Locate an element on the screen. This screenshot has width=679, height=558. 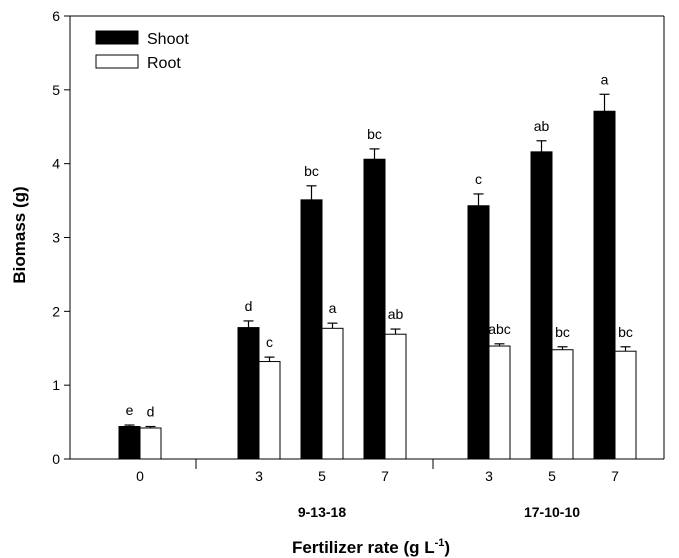
significance-label-shoot: e is located at coordinates (130, 410).